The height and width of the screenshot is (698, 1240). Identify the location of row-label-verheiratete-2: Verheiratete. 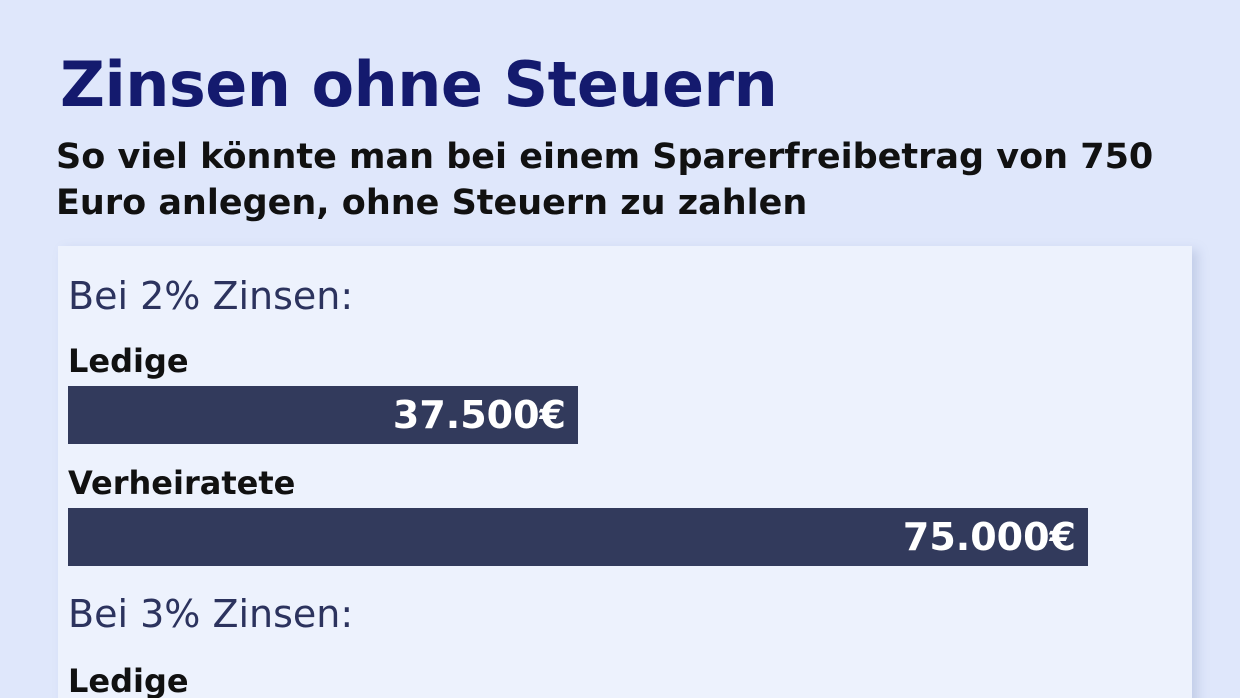
(182, 483).